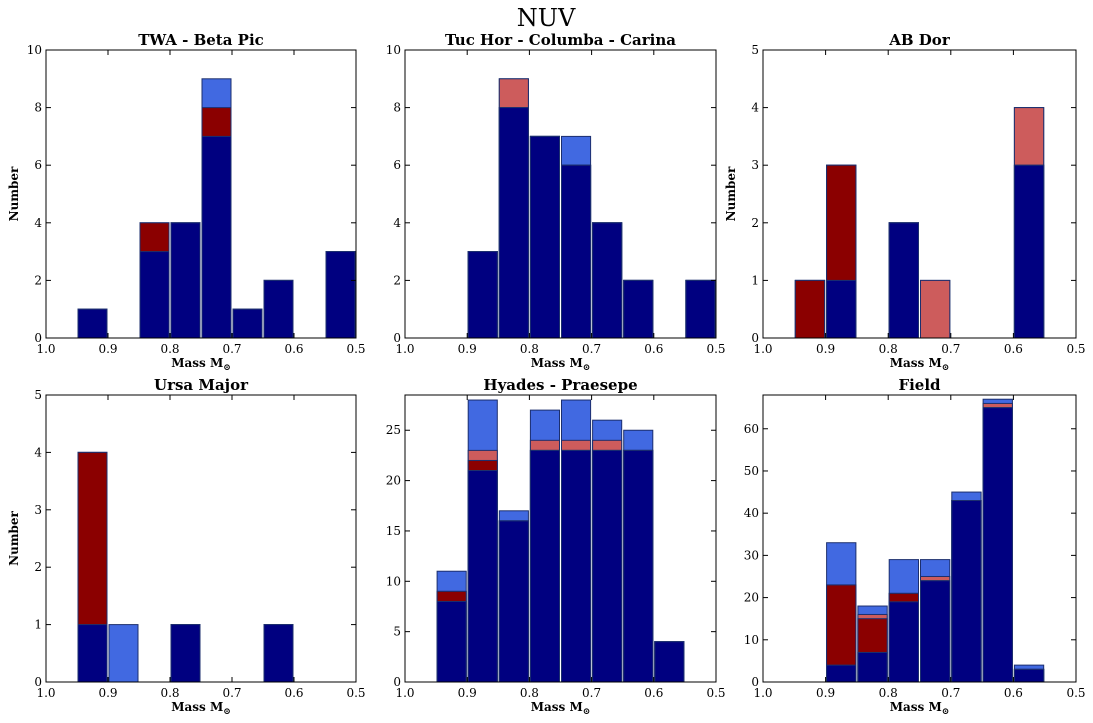 The height and width of the screenshot is (723, 1093). What do you see at coordinates (751, 471) in the screenshot?
I see `y-tick-label: 50` at bounding box center [751, 471].